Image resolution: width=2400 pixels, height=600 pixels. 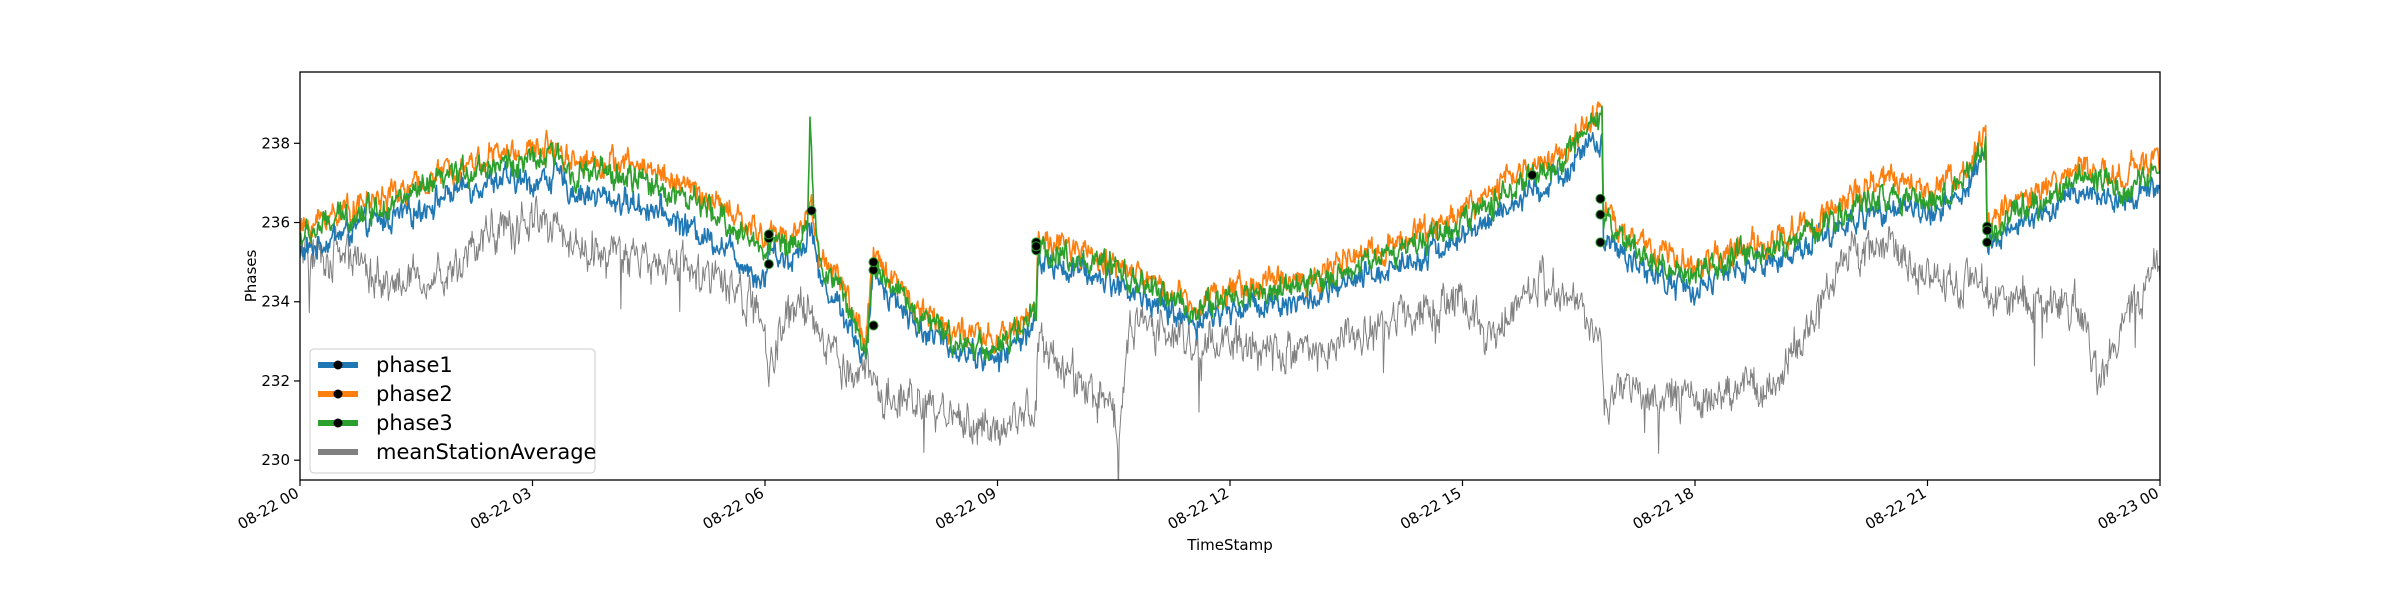 I want to click on y-tick-label: 236, so click(x=275, y=223).